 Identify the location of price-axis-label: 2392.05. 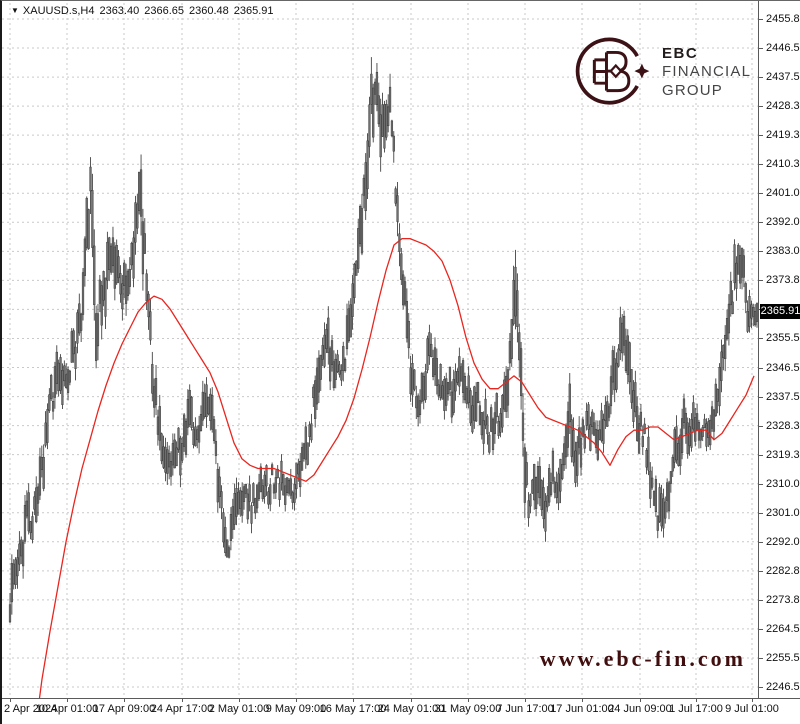
(783, 222).